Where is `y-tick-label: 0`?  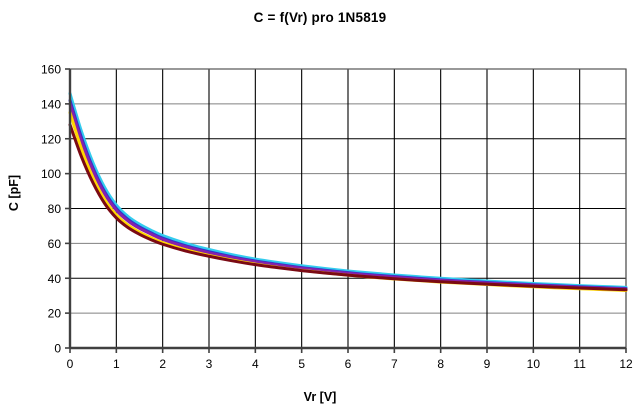
y-tick-label: 0 is located at coordinates (57, 349).